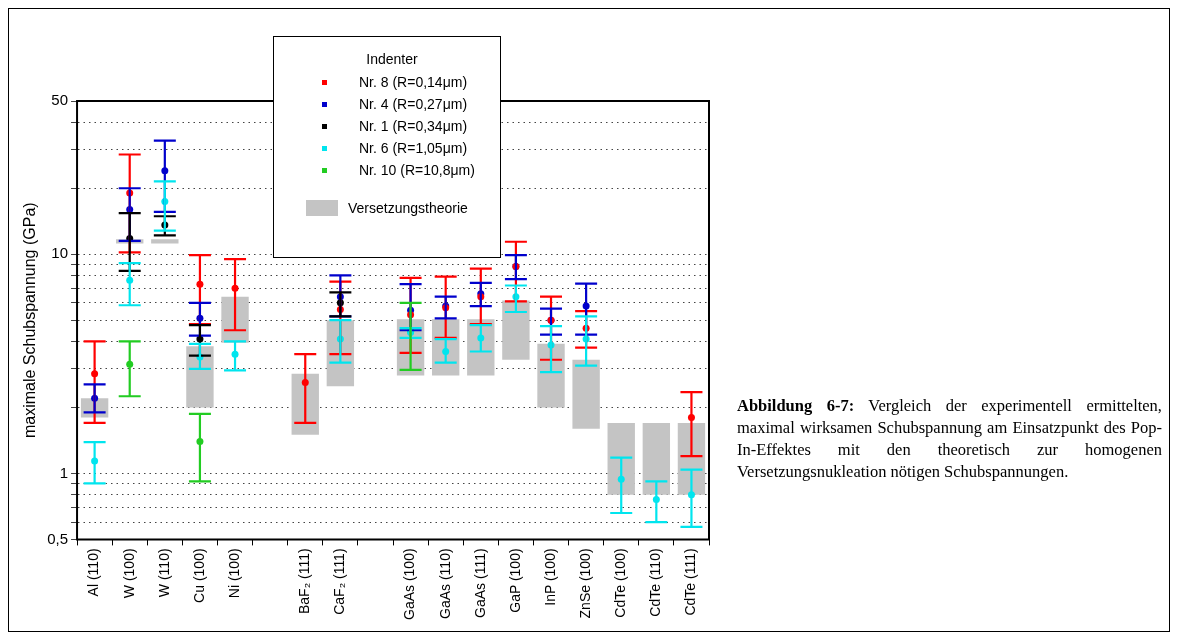  I want to click on y-tick-label: 50, so click(60, 100).